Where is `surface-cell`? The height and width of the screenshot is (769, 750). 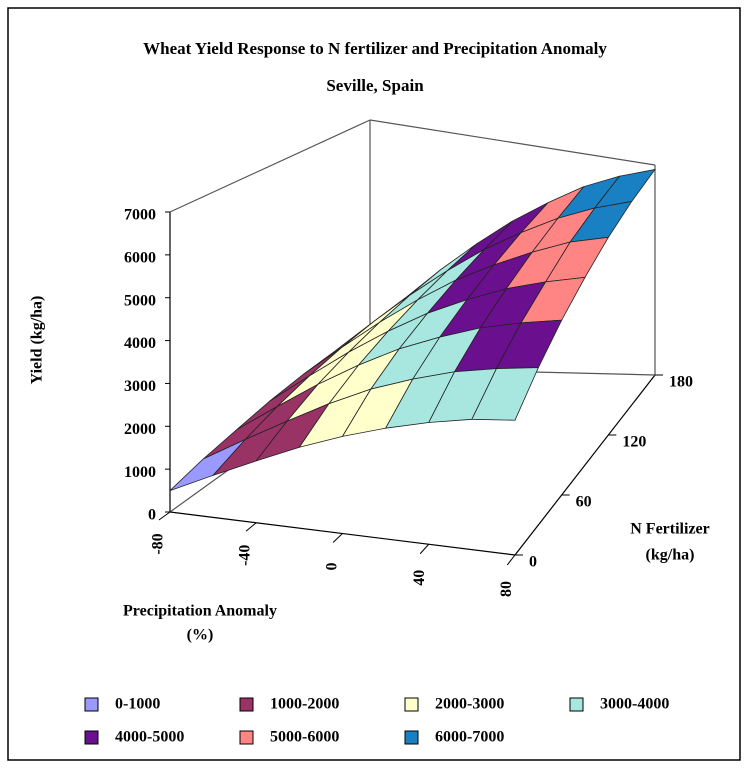 surface-cell is located at coordinates (505, 394).